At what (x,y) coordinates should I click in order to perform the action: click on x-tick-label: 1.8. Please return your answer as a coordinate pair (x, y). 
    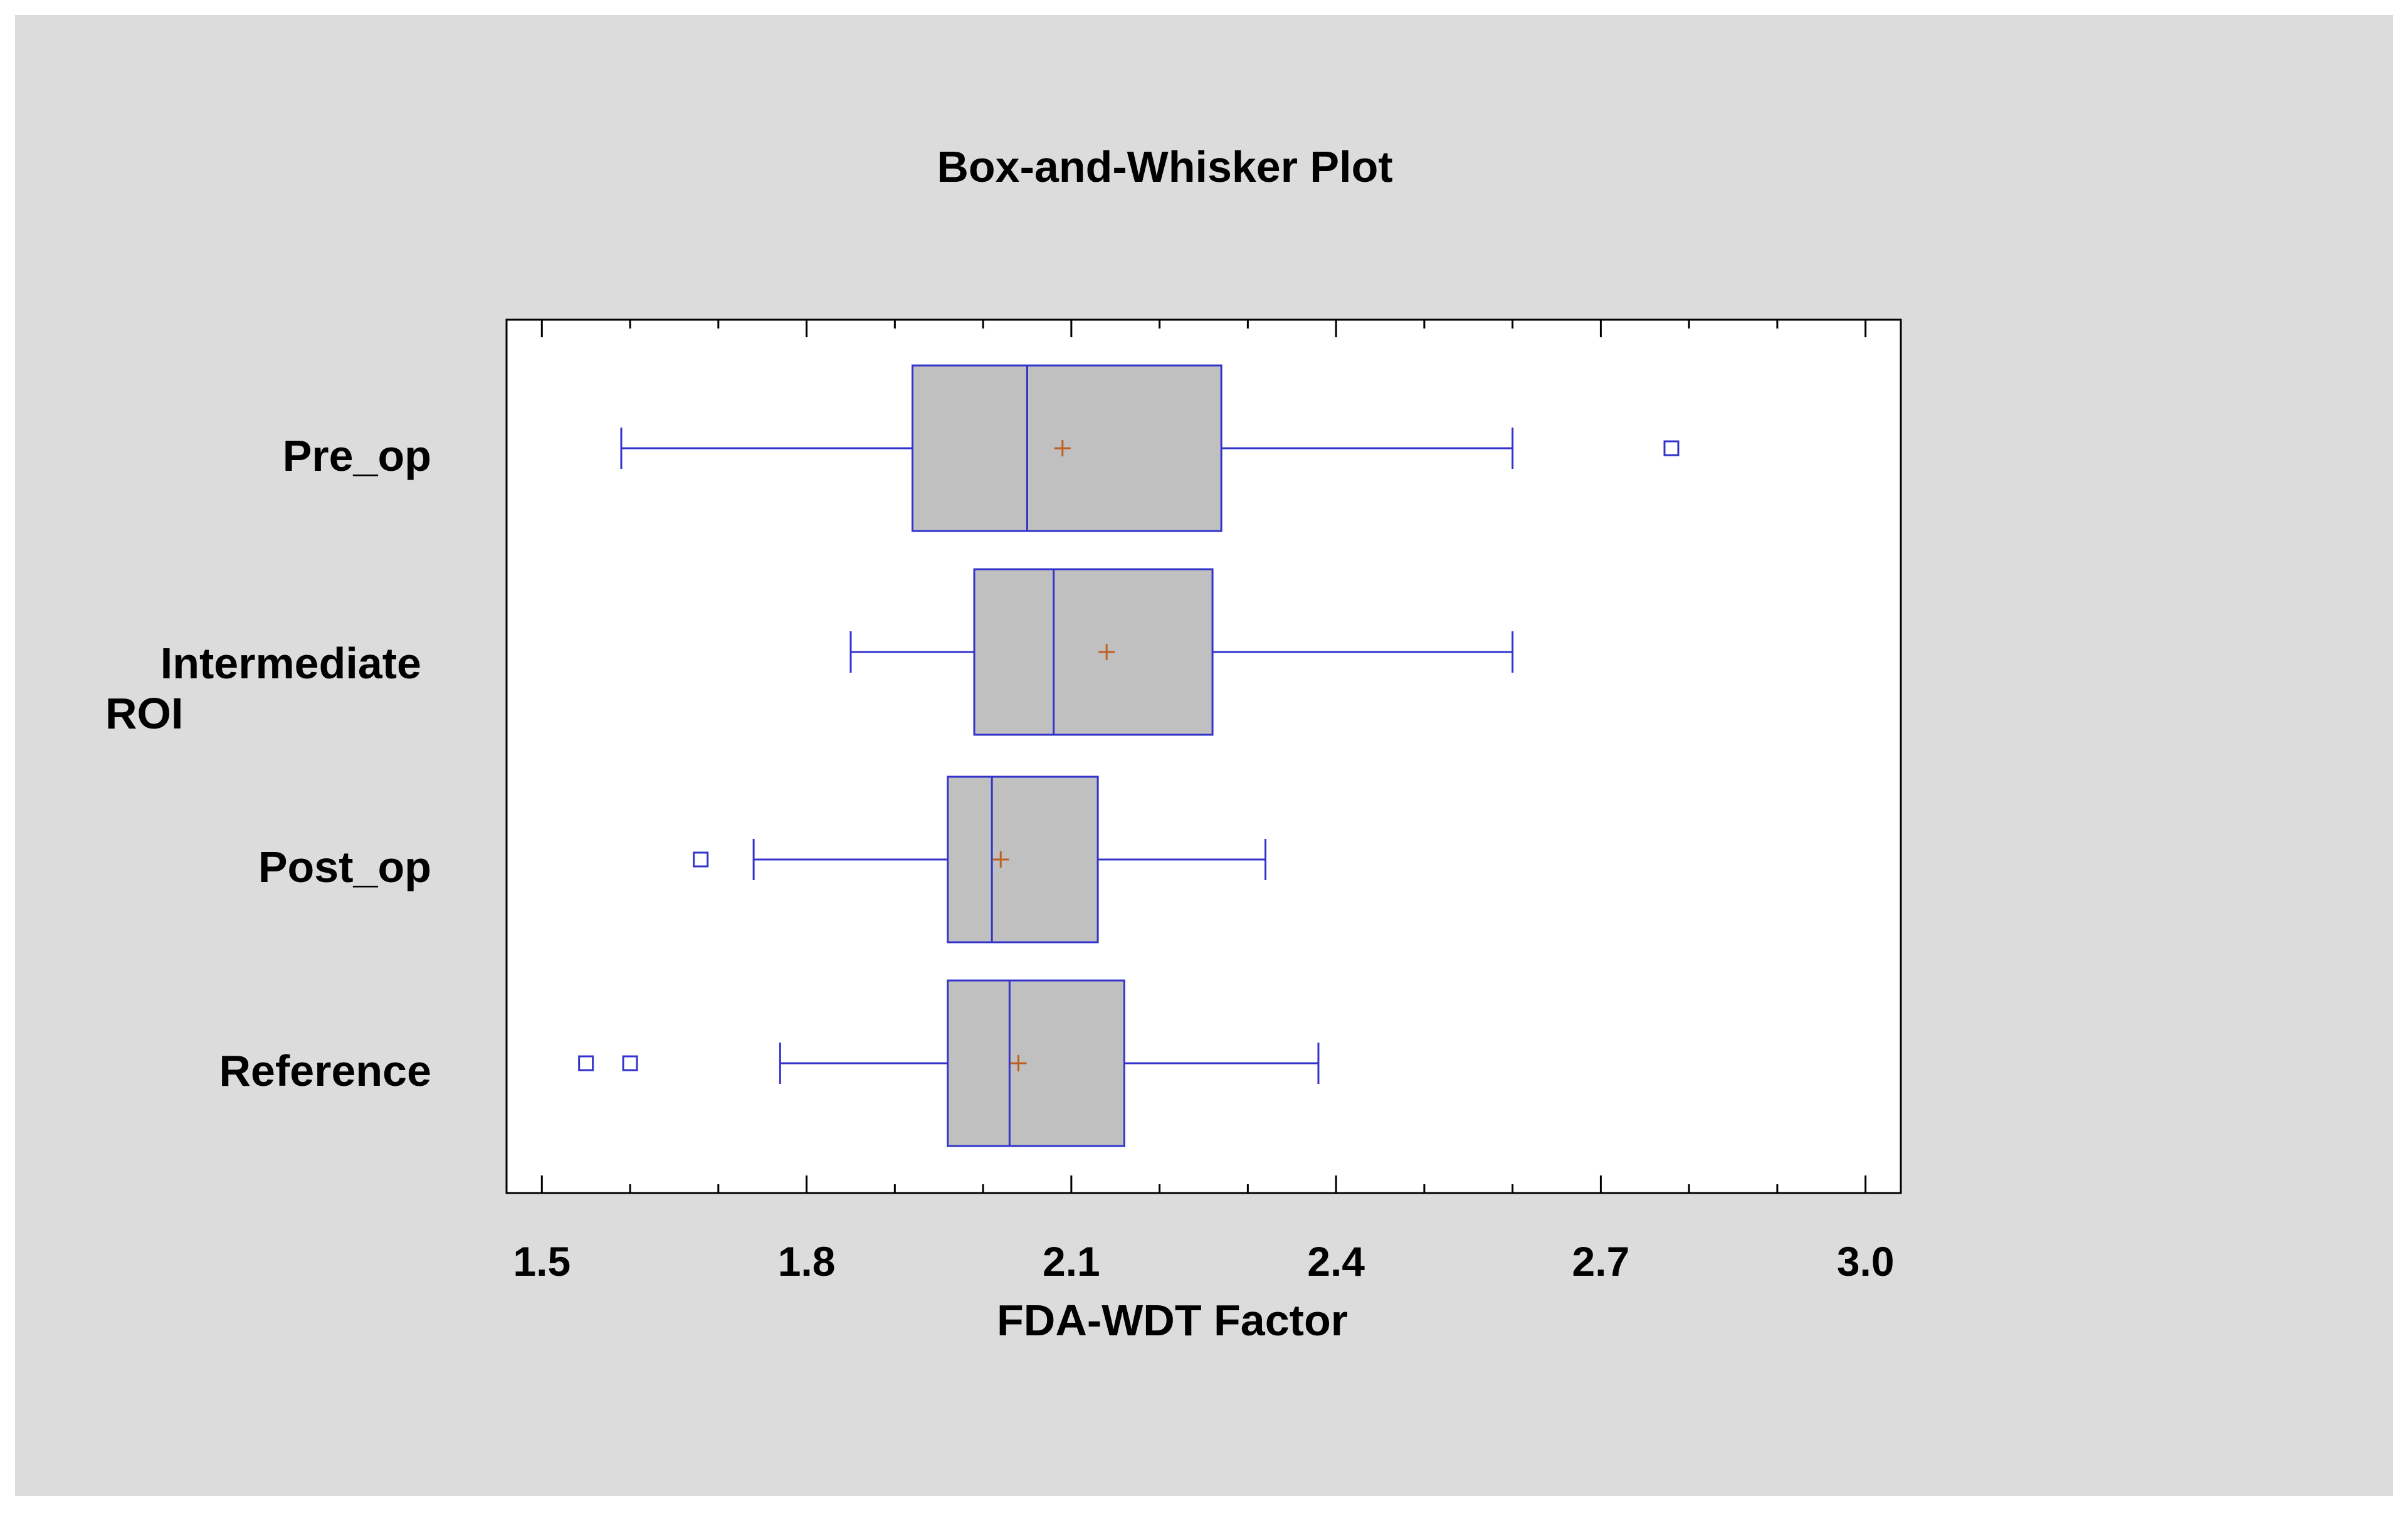
    Looking at the image, I should click on (807, 1261).